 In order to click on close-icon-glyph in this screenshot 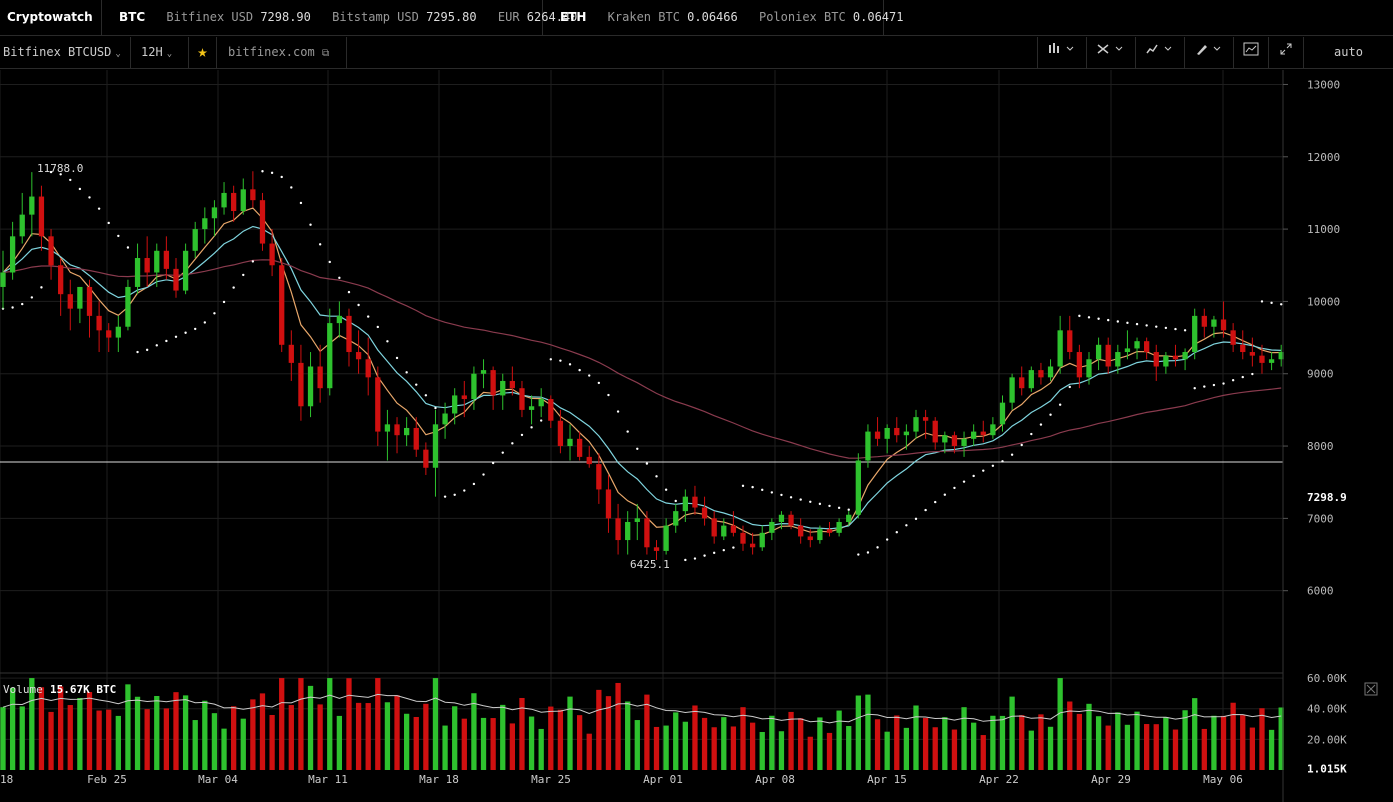, I will do `click(1371, 689)`.